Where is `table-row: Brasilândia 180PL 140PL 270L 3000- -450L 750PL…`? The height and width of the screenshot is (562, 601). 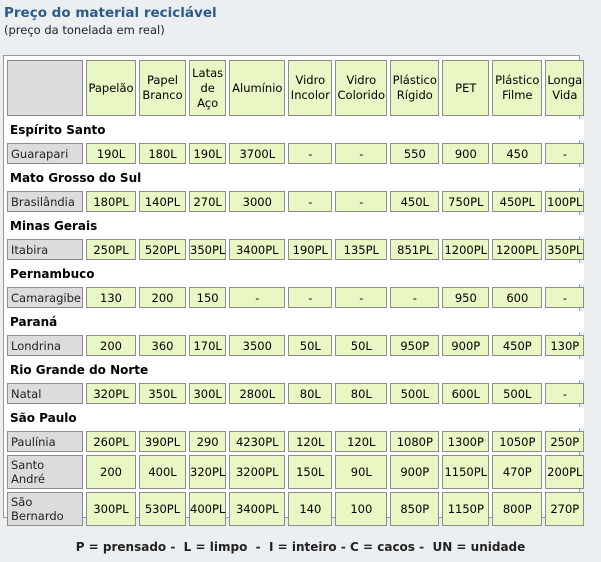 table-row: Brasilândia 180PL 140PL 270L 3000- -450L 750PL… is located at coordinates (296, 201).